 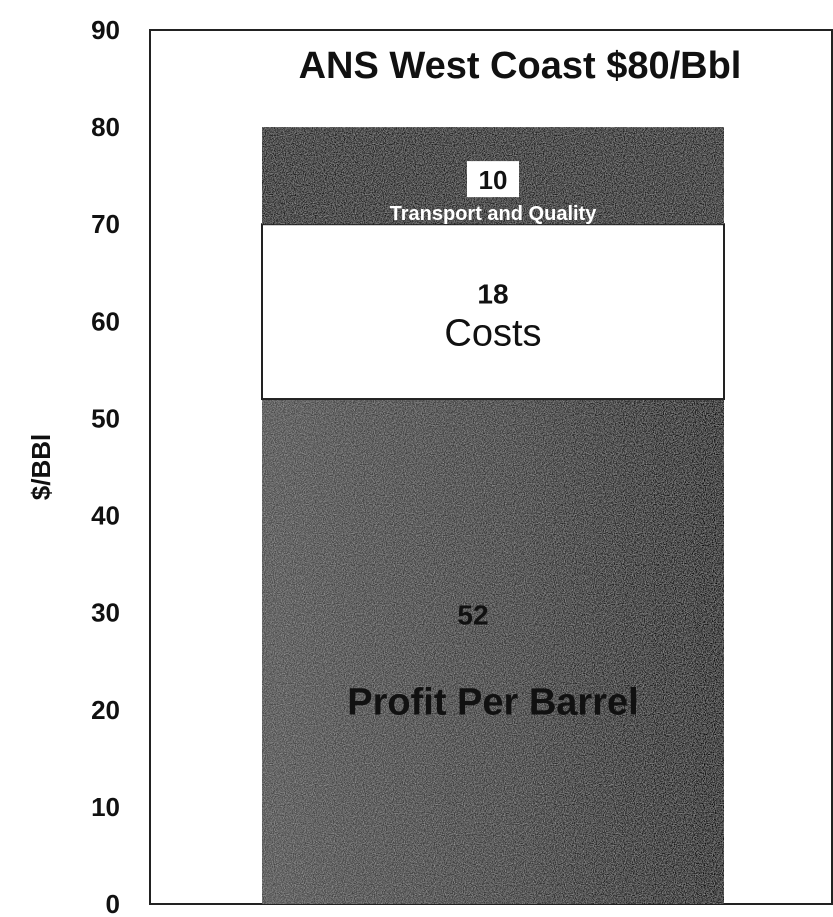 I want to click on y-tick-label: 40, so click(x=105, y=516).